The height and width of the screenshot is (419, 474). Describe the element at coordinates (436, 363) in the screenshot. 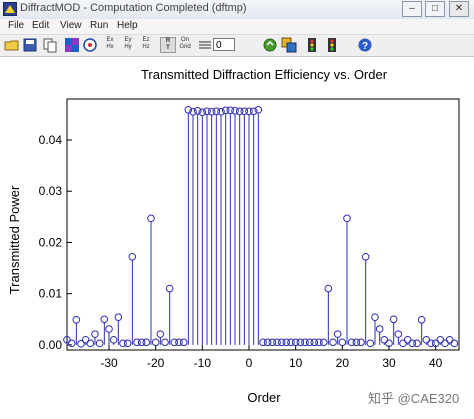

I see `x-tick-label: 40` at that location.